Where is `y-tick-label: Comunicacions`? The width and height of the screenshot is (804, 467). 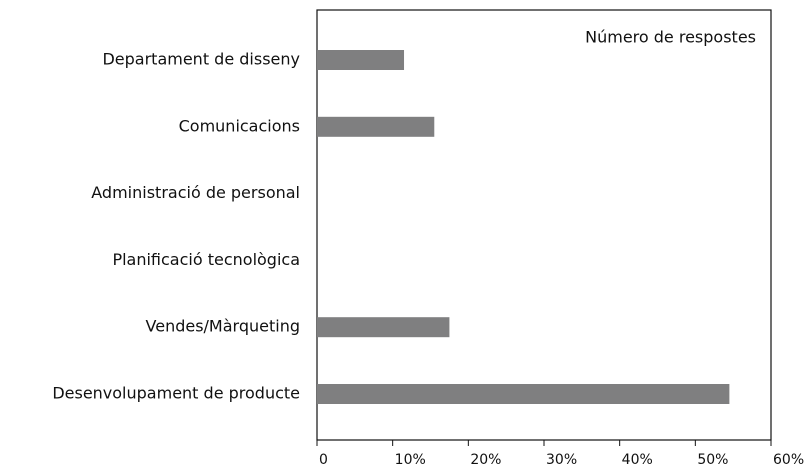 y-tick-label: Comunicacions is located at coordinates (239, 125).